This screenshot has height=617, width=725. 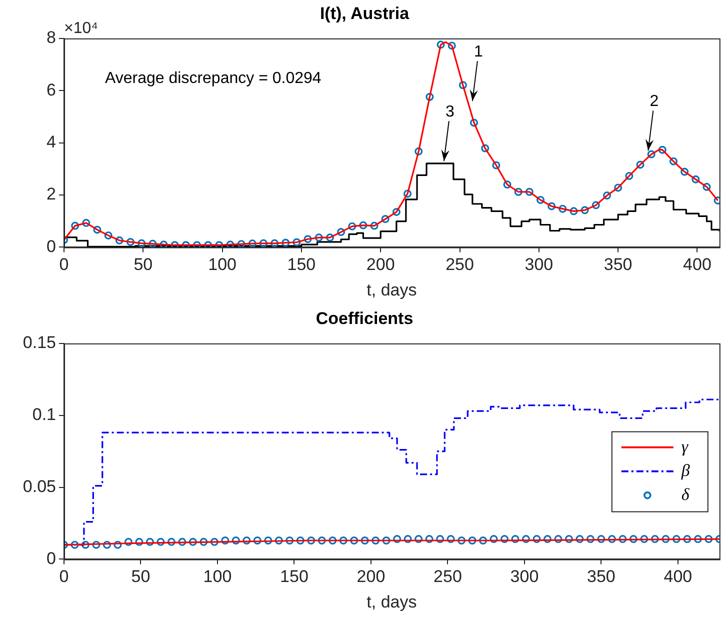 I want to click on annotation: Average discrepancy = 0.0294, so click(x=213, y=78).